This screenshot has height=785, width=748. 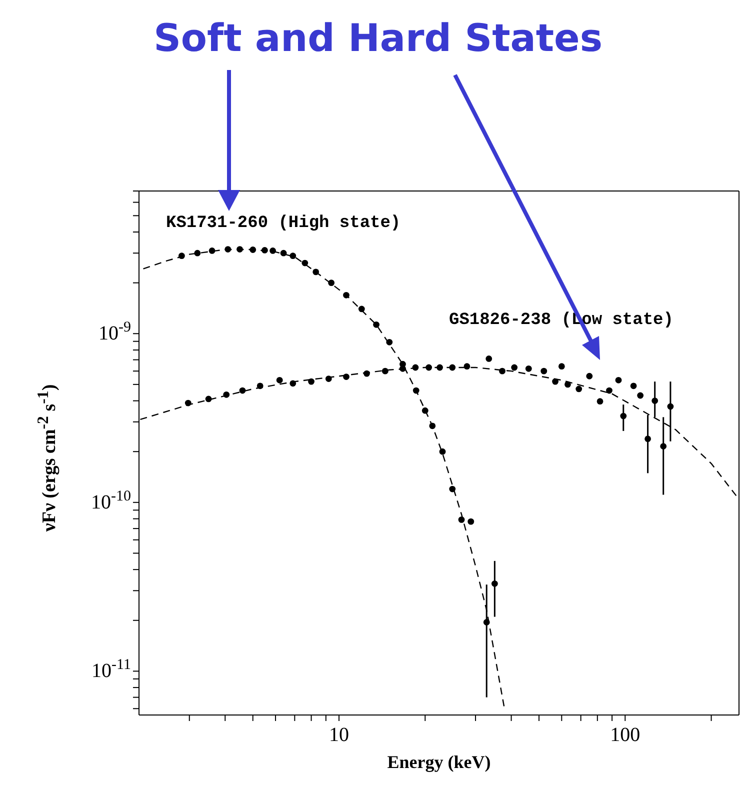 I want to click on y-tick-label: 10$^{-10}$, so click(x=111, y=501).